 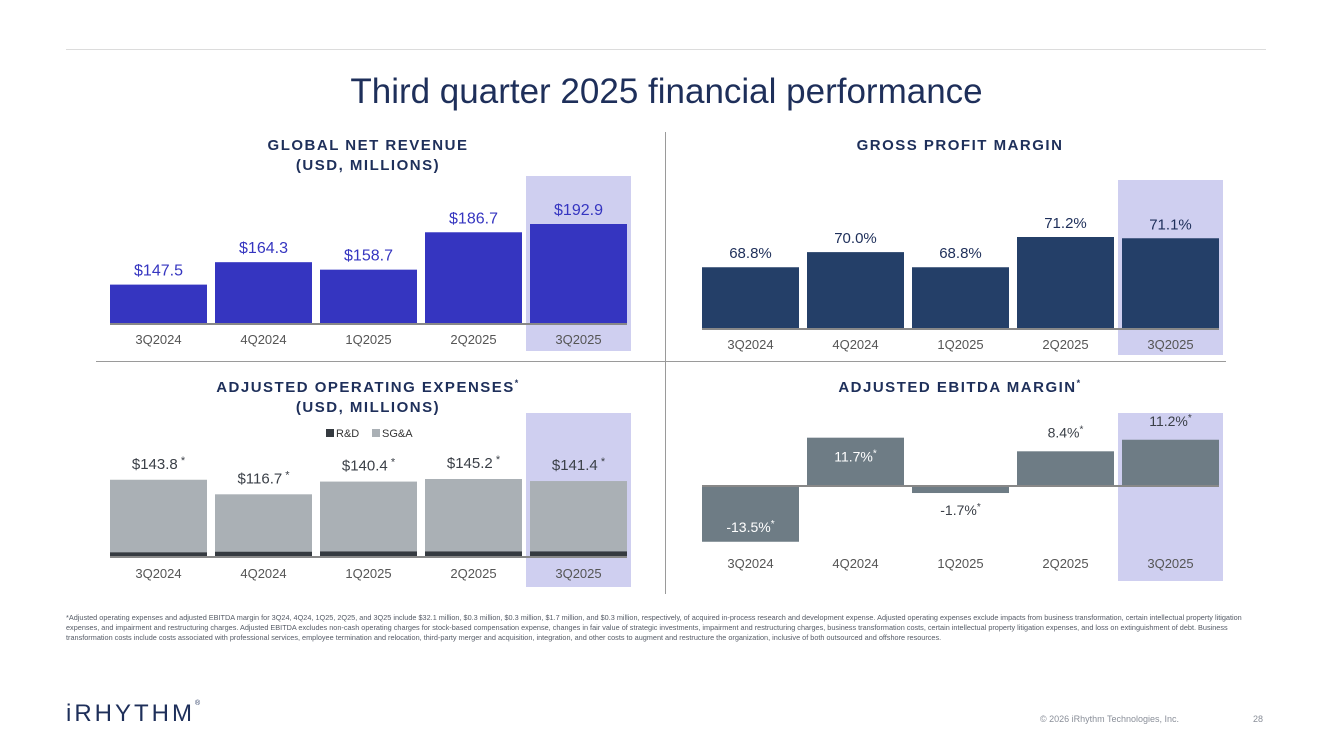 What do you see at coordinates (368, 339) in the screenshot?
I see `revenue-tick-label: 1Q2025` at bounding box center [368, 339].